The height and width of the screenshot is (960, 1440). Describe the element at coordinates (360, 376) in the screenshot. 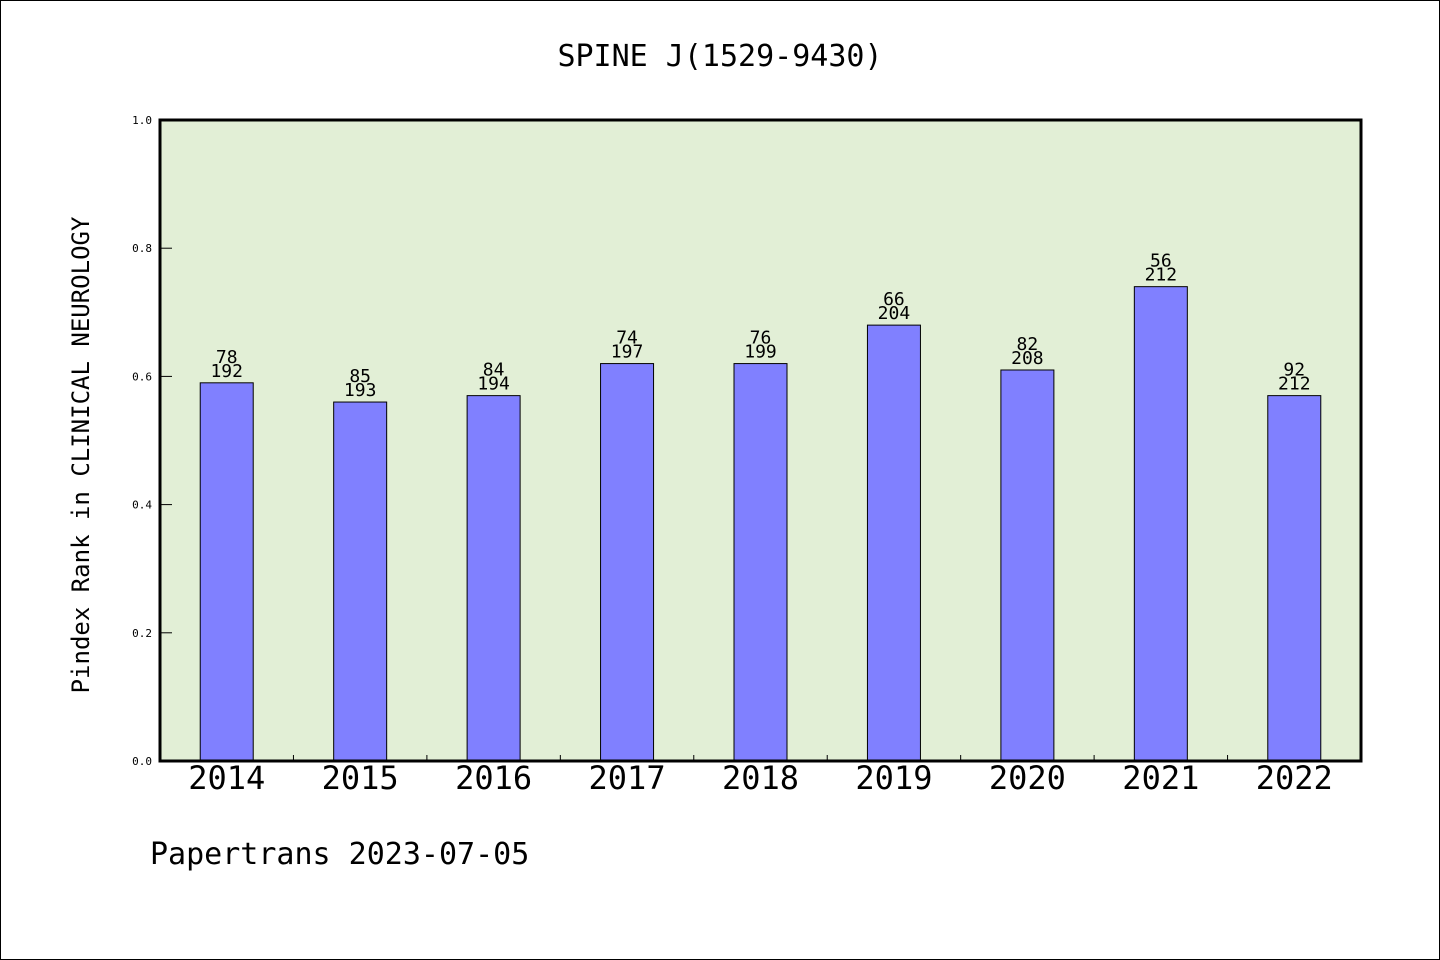

I see `rank-label: 85` at that location.